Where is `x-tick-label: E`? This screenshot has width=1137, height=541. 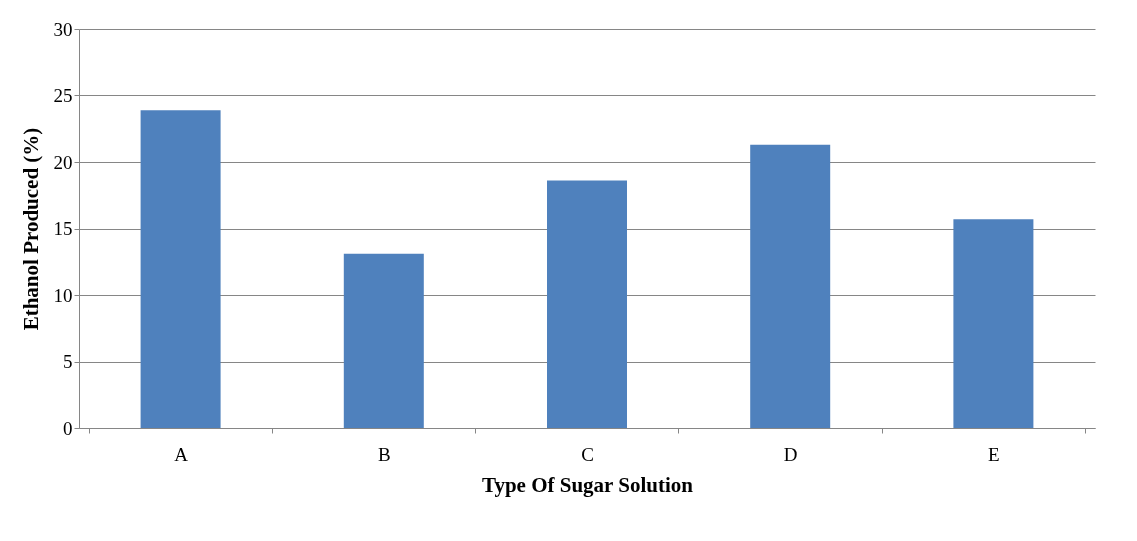 x-tick-label: E is located at coordinates (994, 454).